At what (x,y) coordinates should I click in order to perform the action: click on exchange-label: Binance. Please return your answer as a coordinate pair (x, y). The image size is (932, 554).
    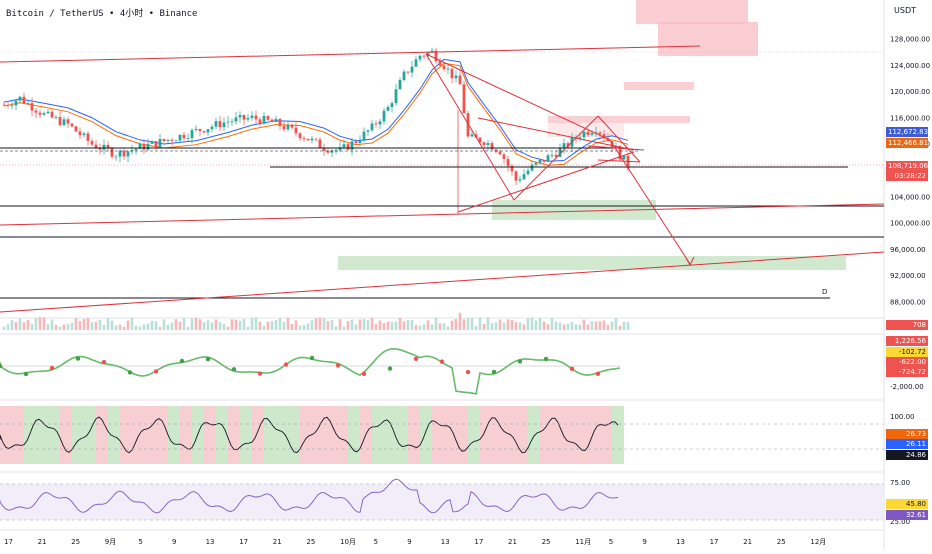
    Looking at the image, I should click on (178, 14).